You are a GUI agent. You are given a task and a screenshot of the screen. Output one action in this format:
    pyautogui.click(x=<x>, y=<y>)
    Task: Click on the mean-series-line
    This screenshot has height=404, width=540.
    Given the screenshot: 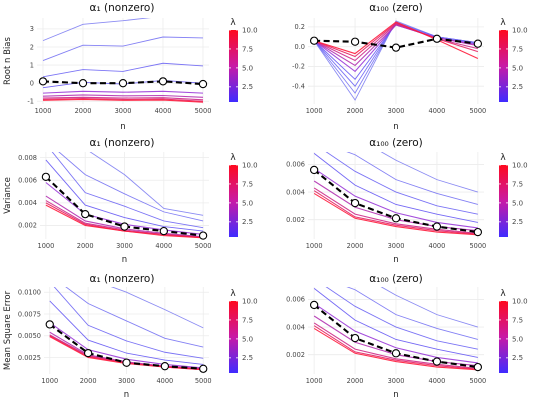 What is the action you would take?
    pyautogui.click(x=396, y=43)
    